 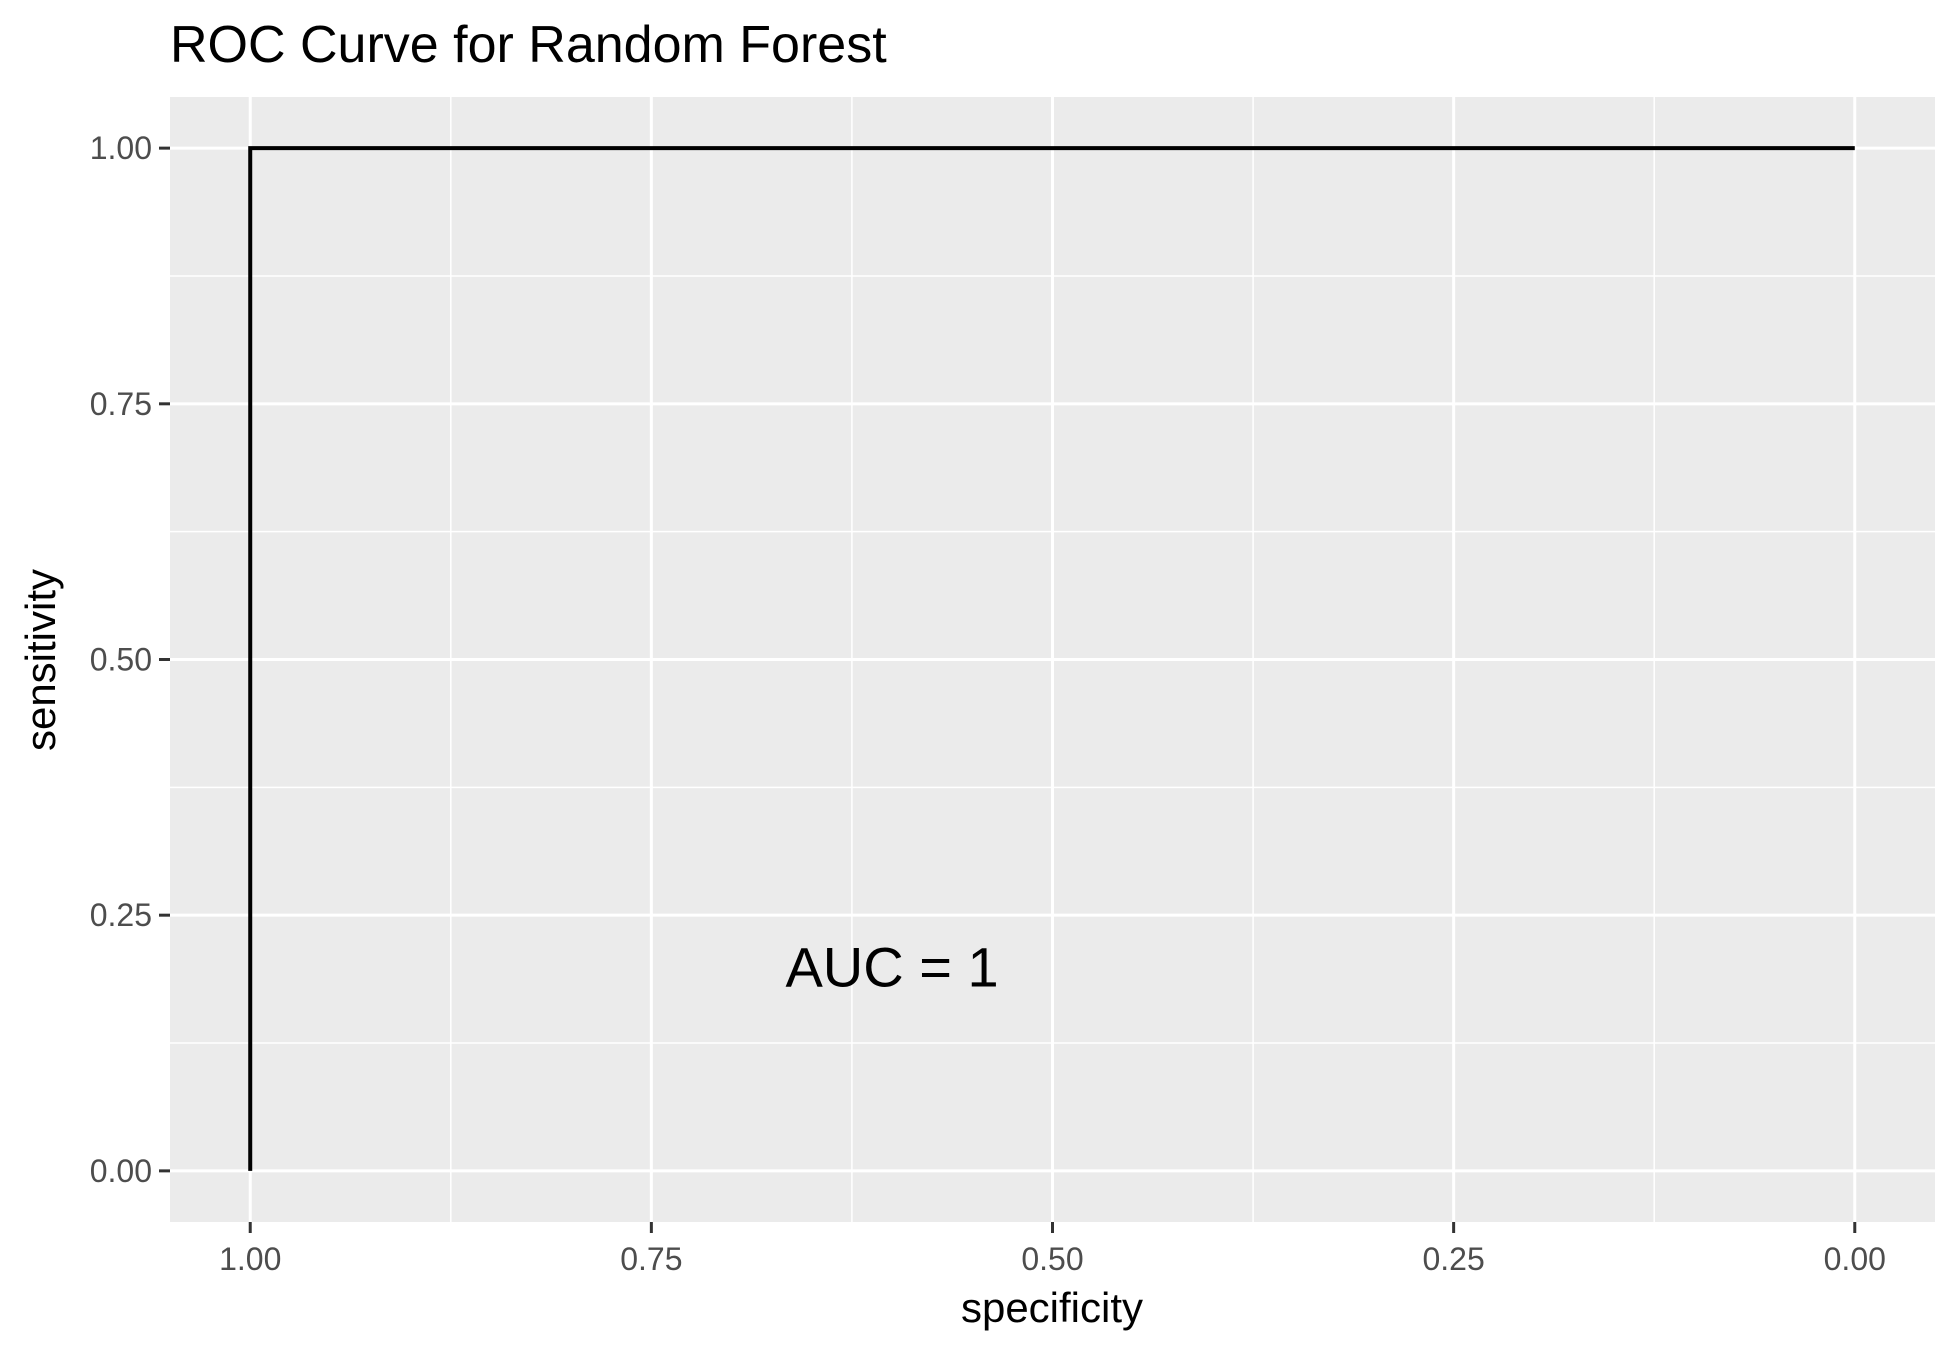 What do you see at coordinates (121, 404) in the screenshot?
I see `y-tick-label: 0.75` at bounding box center [121, 404].